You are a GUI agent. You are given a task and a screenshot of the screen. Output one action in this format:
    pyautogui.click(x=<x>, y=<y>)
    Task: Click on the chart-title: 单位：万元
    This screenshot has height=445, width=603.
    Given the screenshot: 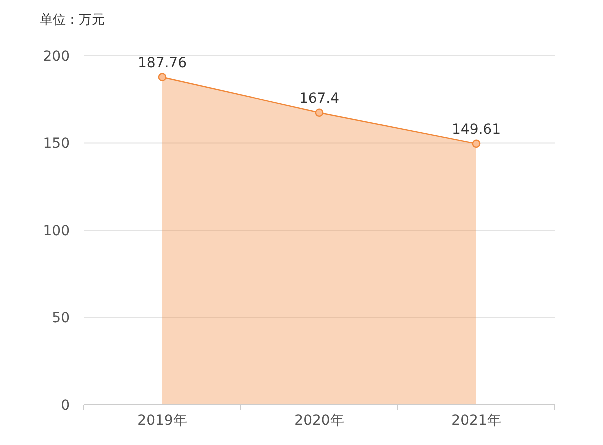 What is the action you would take?
    pyautogui.click(x=72, y=20)
    